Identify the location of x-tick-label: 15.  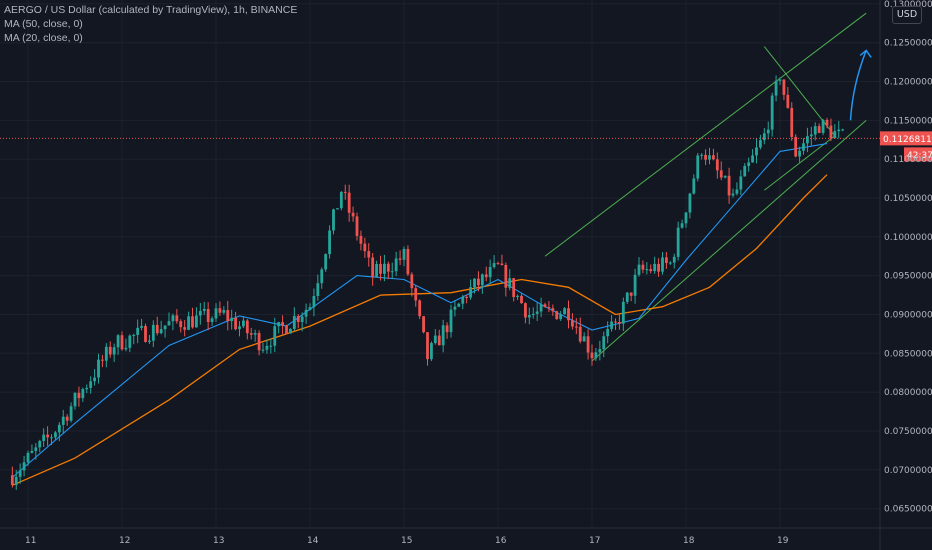
(406, 541).